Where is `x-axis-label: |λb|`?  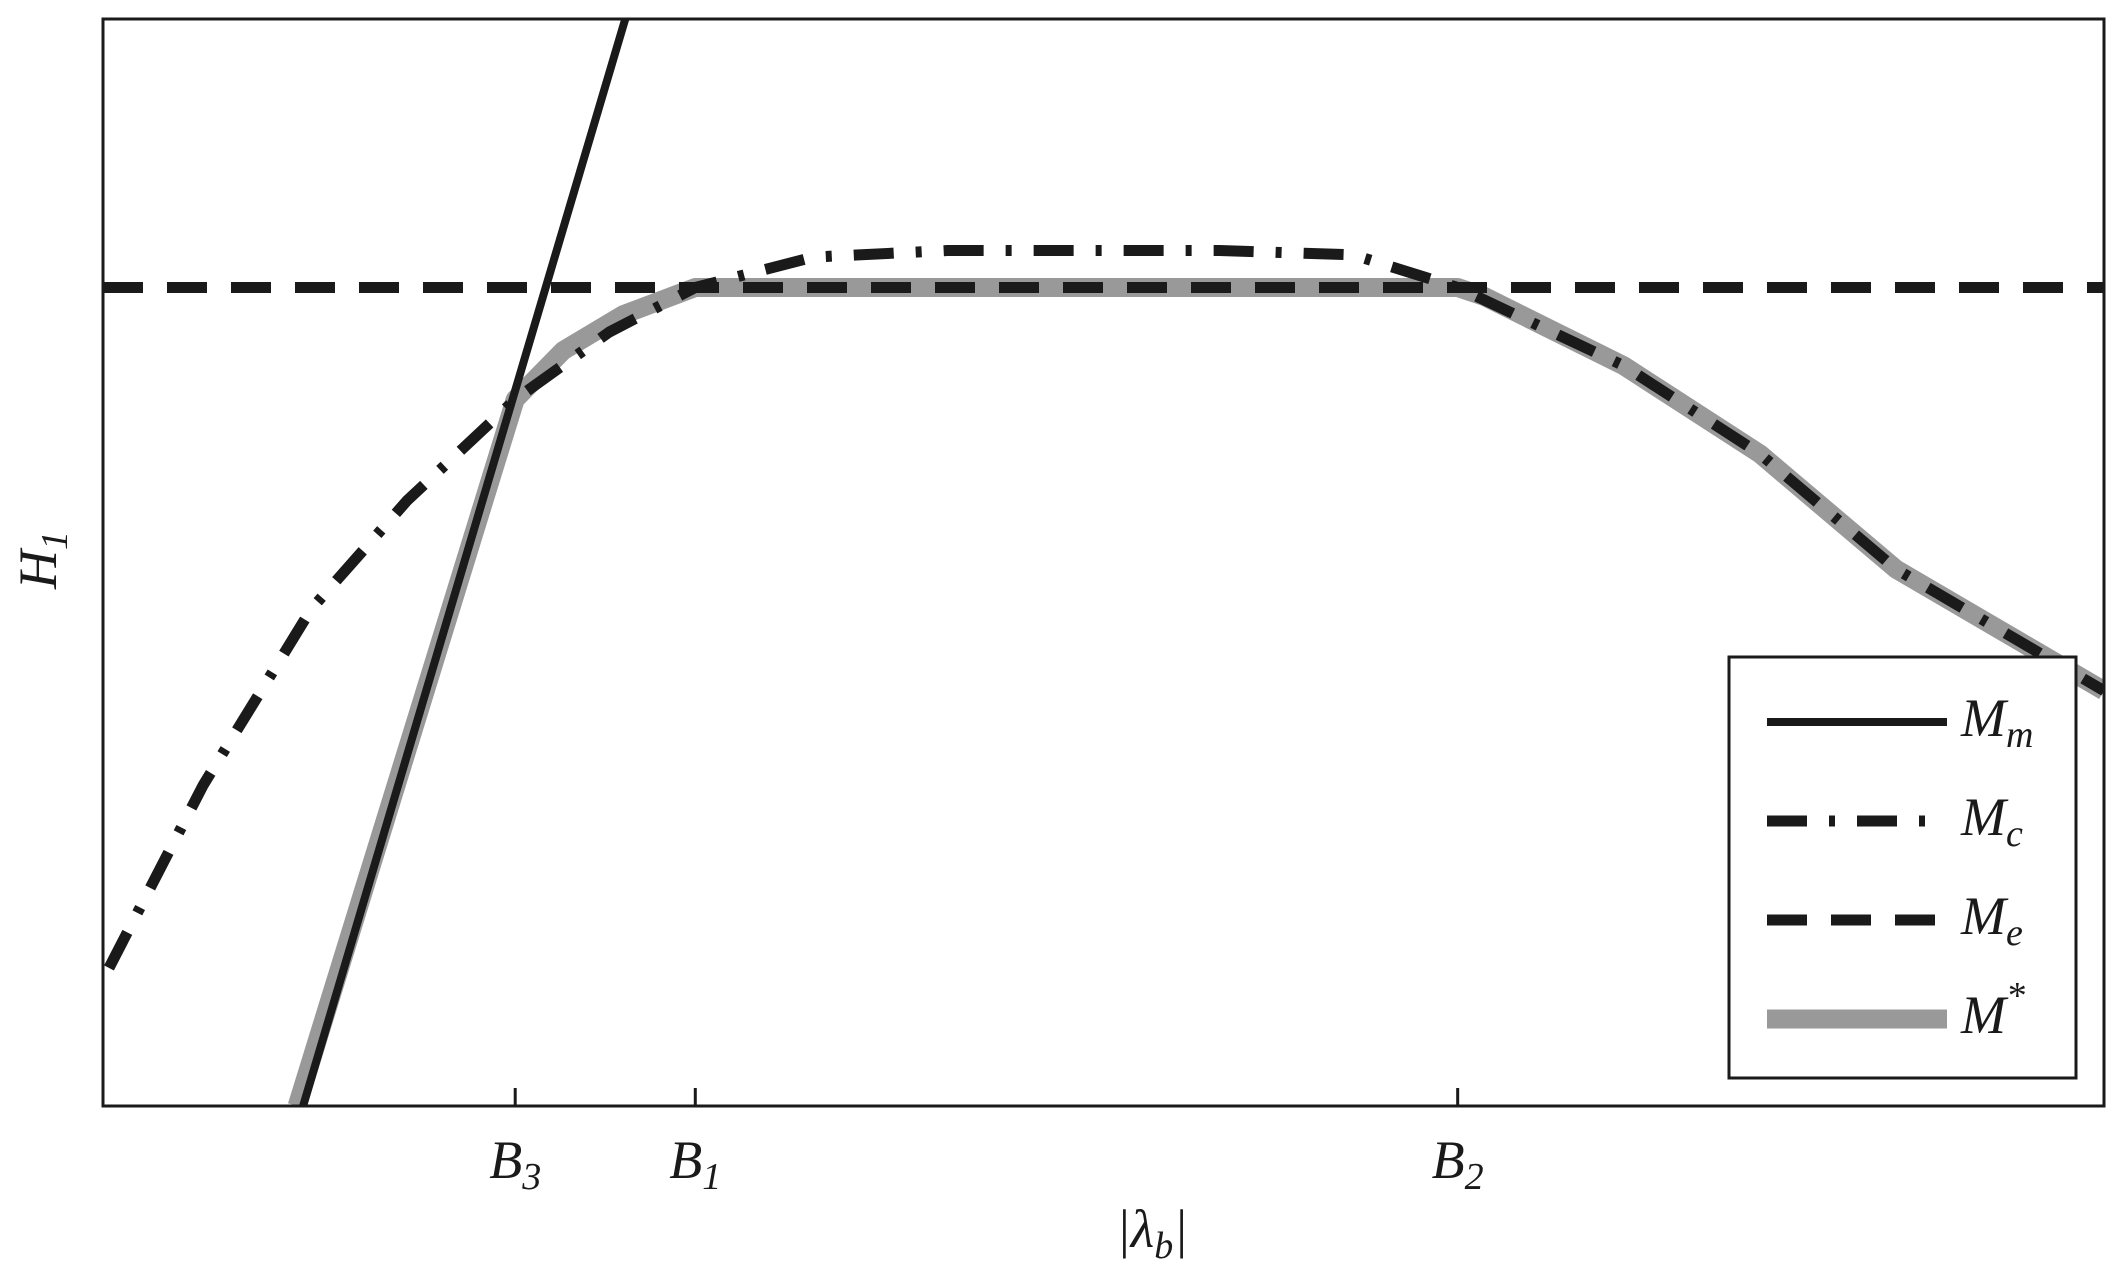 x-axis-label: |λb| is located at coordinates (1152, 1232).